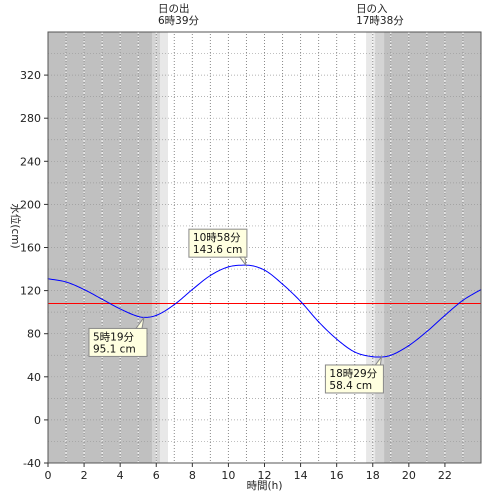  Describe the element at coordinates (192, 475) in the screenshot. I see `x-tick-label: 8` at that location.